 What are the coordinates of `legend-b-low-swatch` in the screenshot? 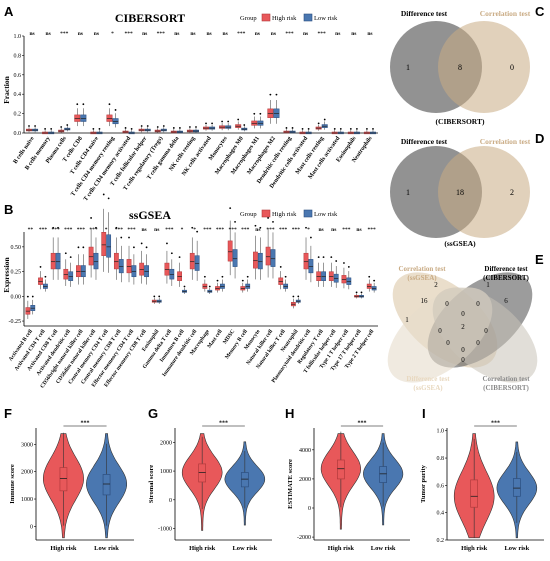 It's located at (308, 213).